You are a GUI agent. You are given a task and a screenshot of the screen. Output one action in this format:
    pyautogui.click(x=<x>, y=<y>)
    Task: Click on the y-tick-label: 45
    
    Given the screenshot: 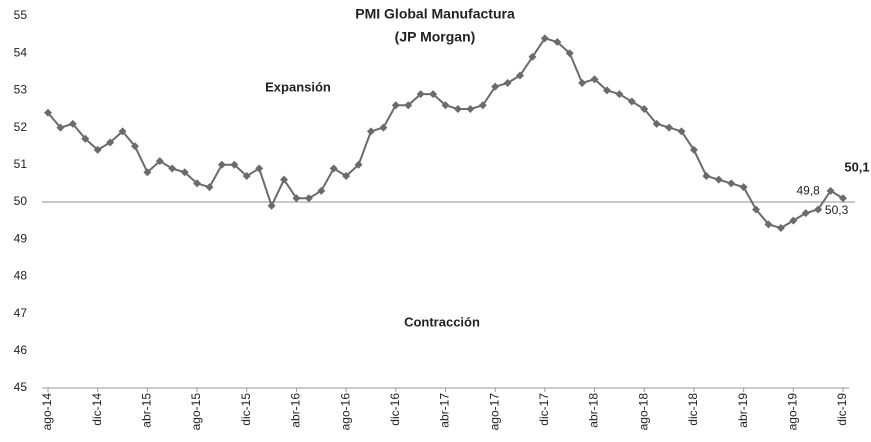 What is the action you would take?
    pyautogui.click(x=21, y=387)
    